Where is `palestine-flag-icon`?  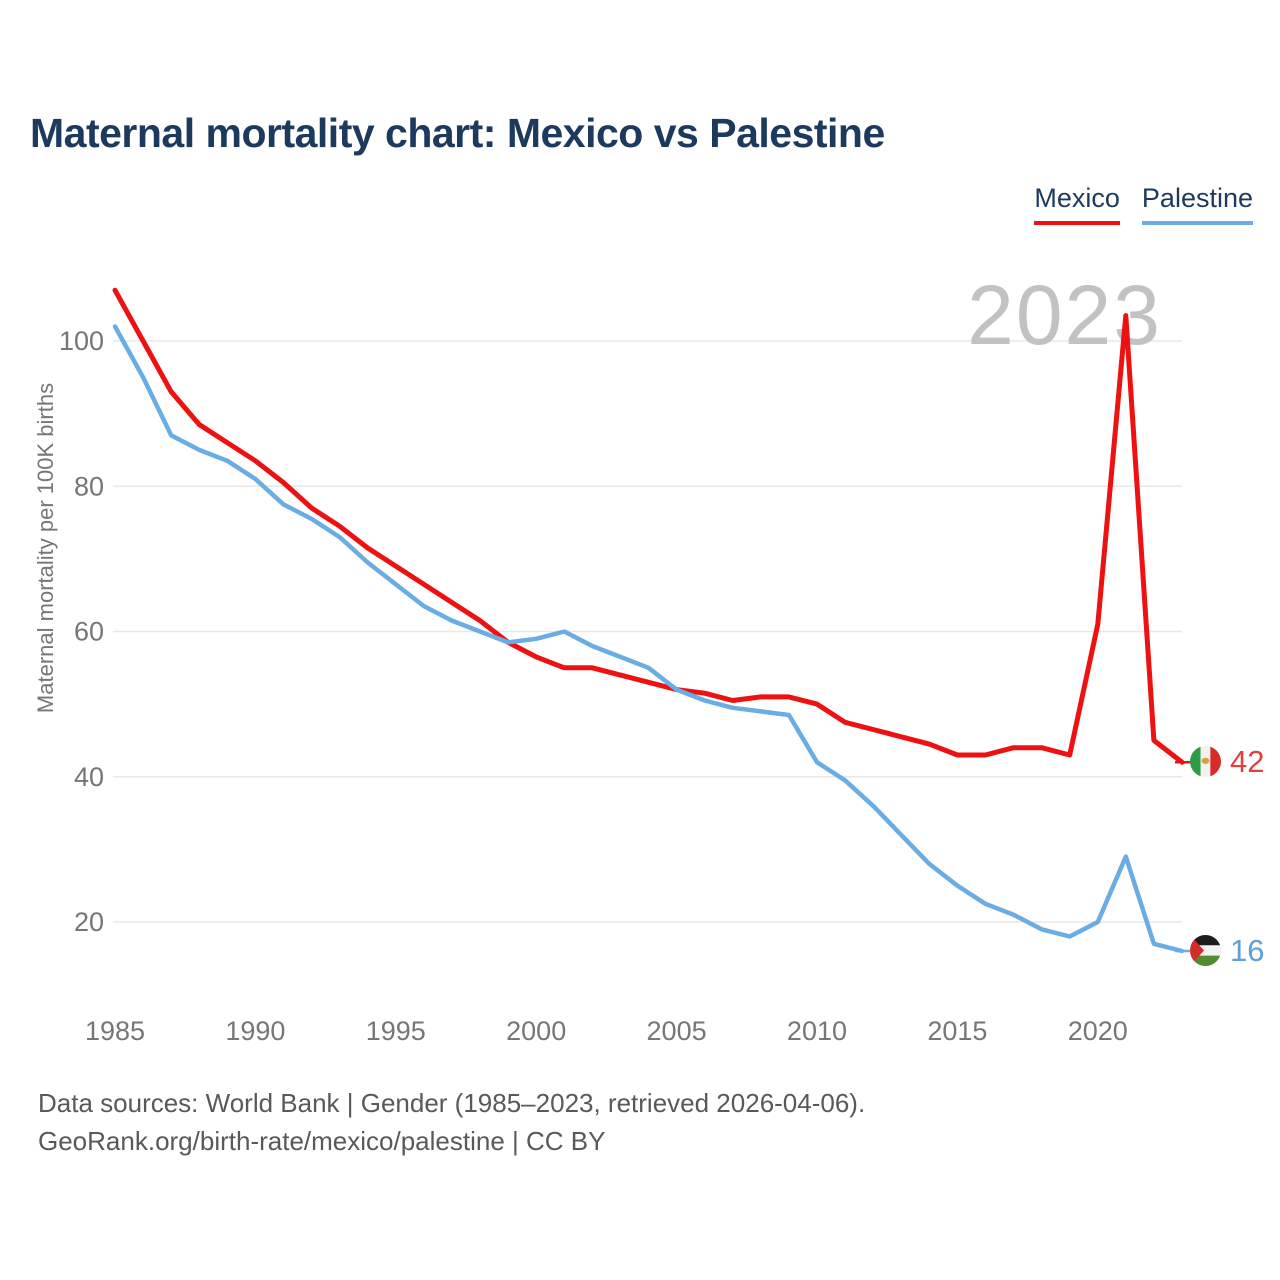
palestine-flag-icon is located at coordinates (1205, 950).